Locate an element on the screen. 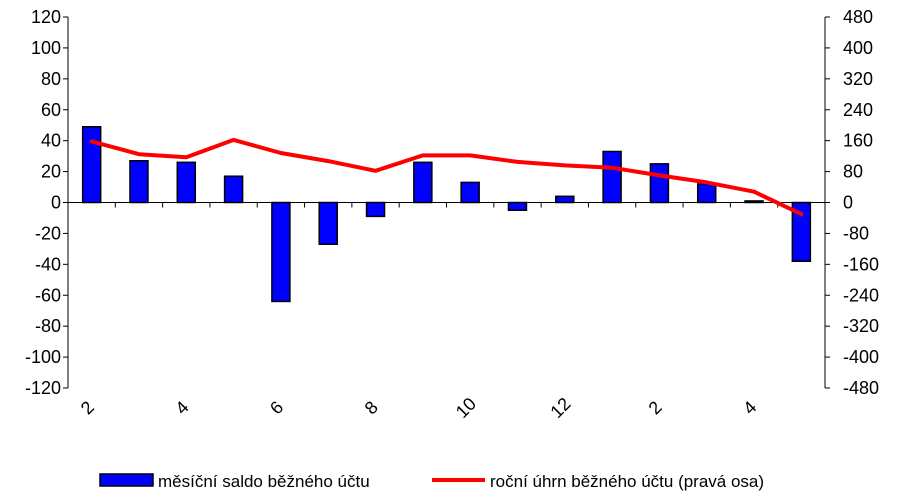 The width and height of the screenshot is (897, 504). right-y-tick-label: -480 is located at coordinates (861, 388).